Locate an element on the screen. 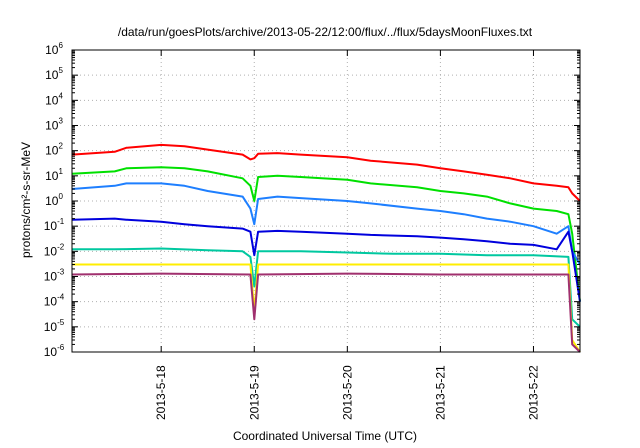 The height and width of the screenshot is (448, 640). y-tick-label: 10⁻³ is located at coordinates (54, 276).